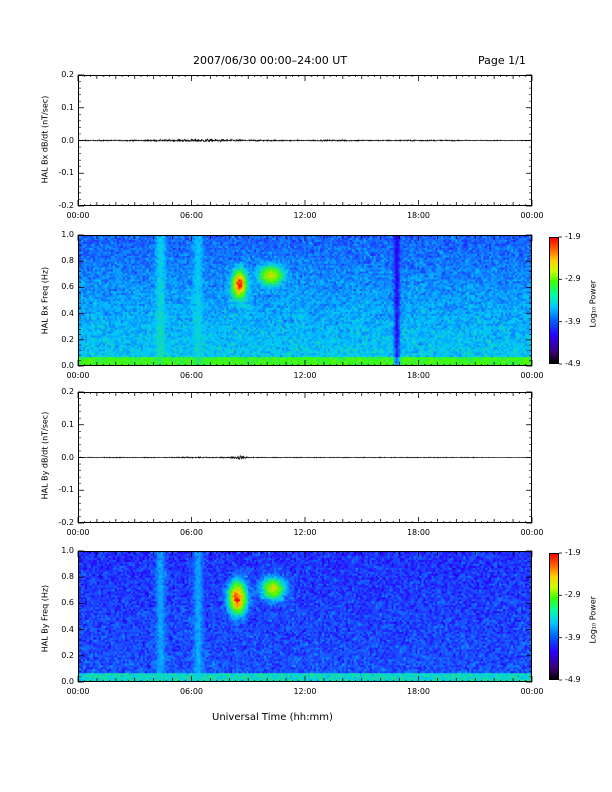 The width and height of the screenshot is (612, 792). Describe the element at coordinates (554, 616) in the screenshot. I see `by-colorbar` at that location.